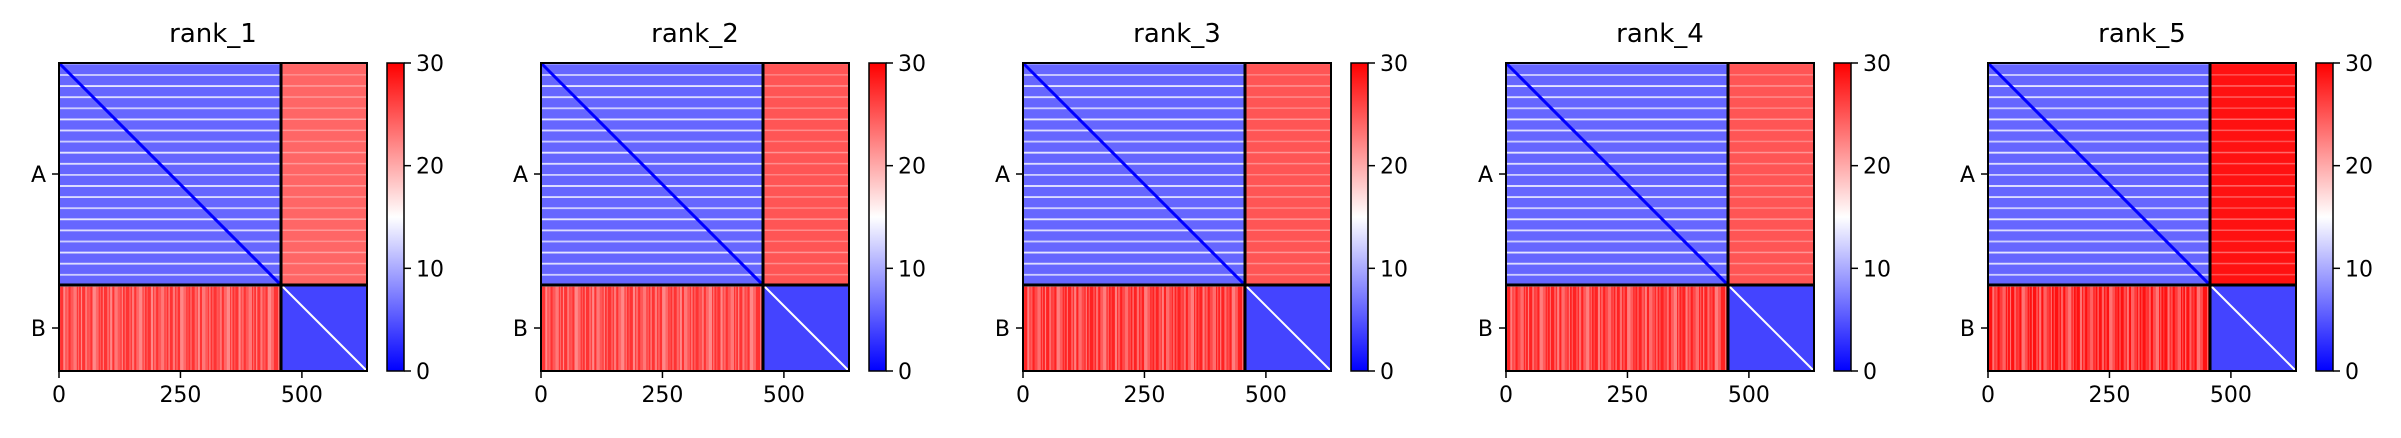 This screenshot has width=2401, height=438. I want to click on colorbar-tick-label: 20, so click(1394, 167).